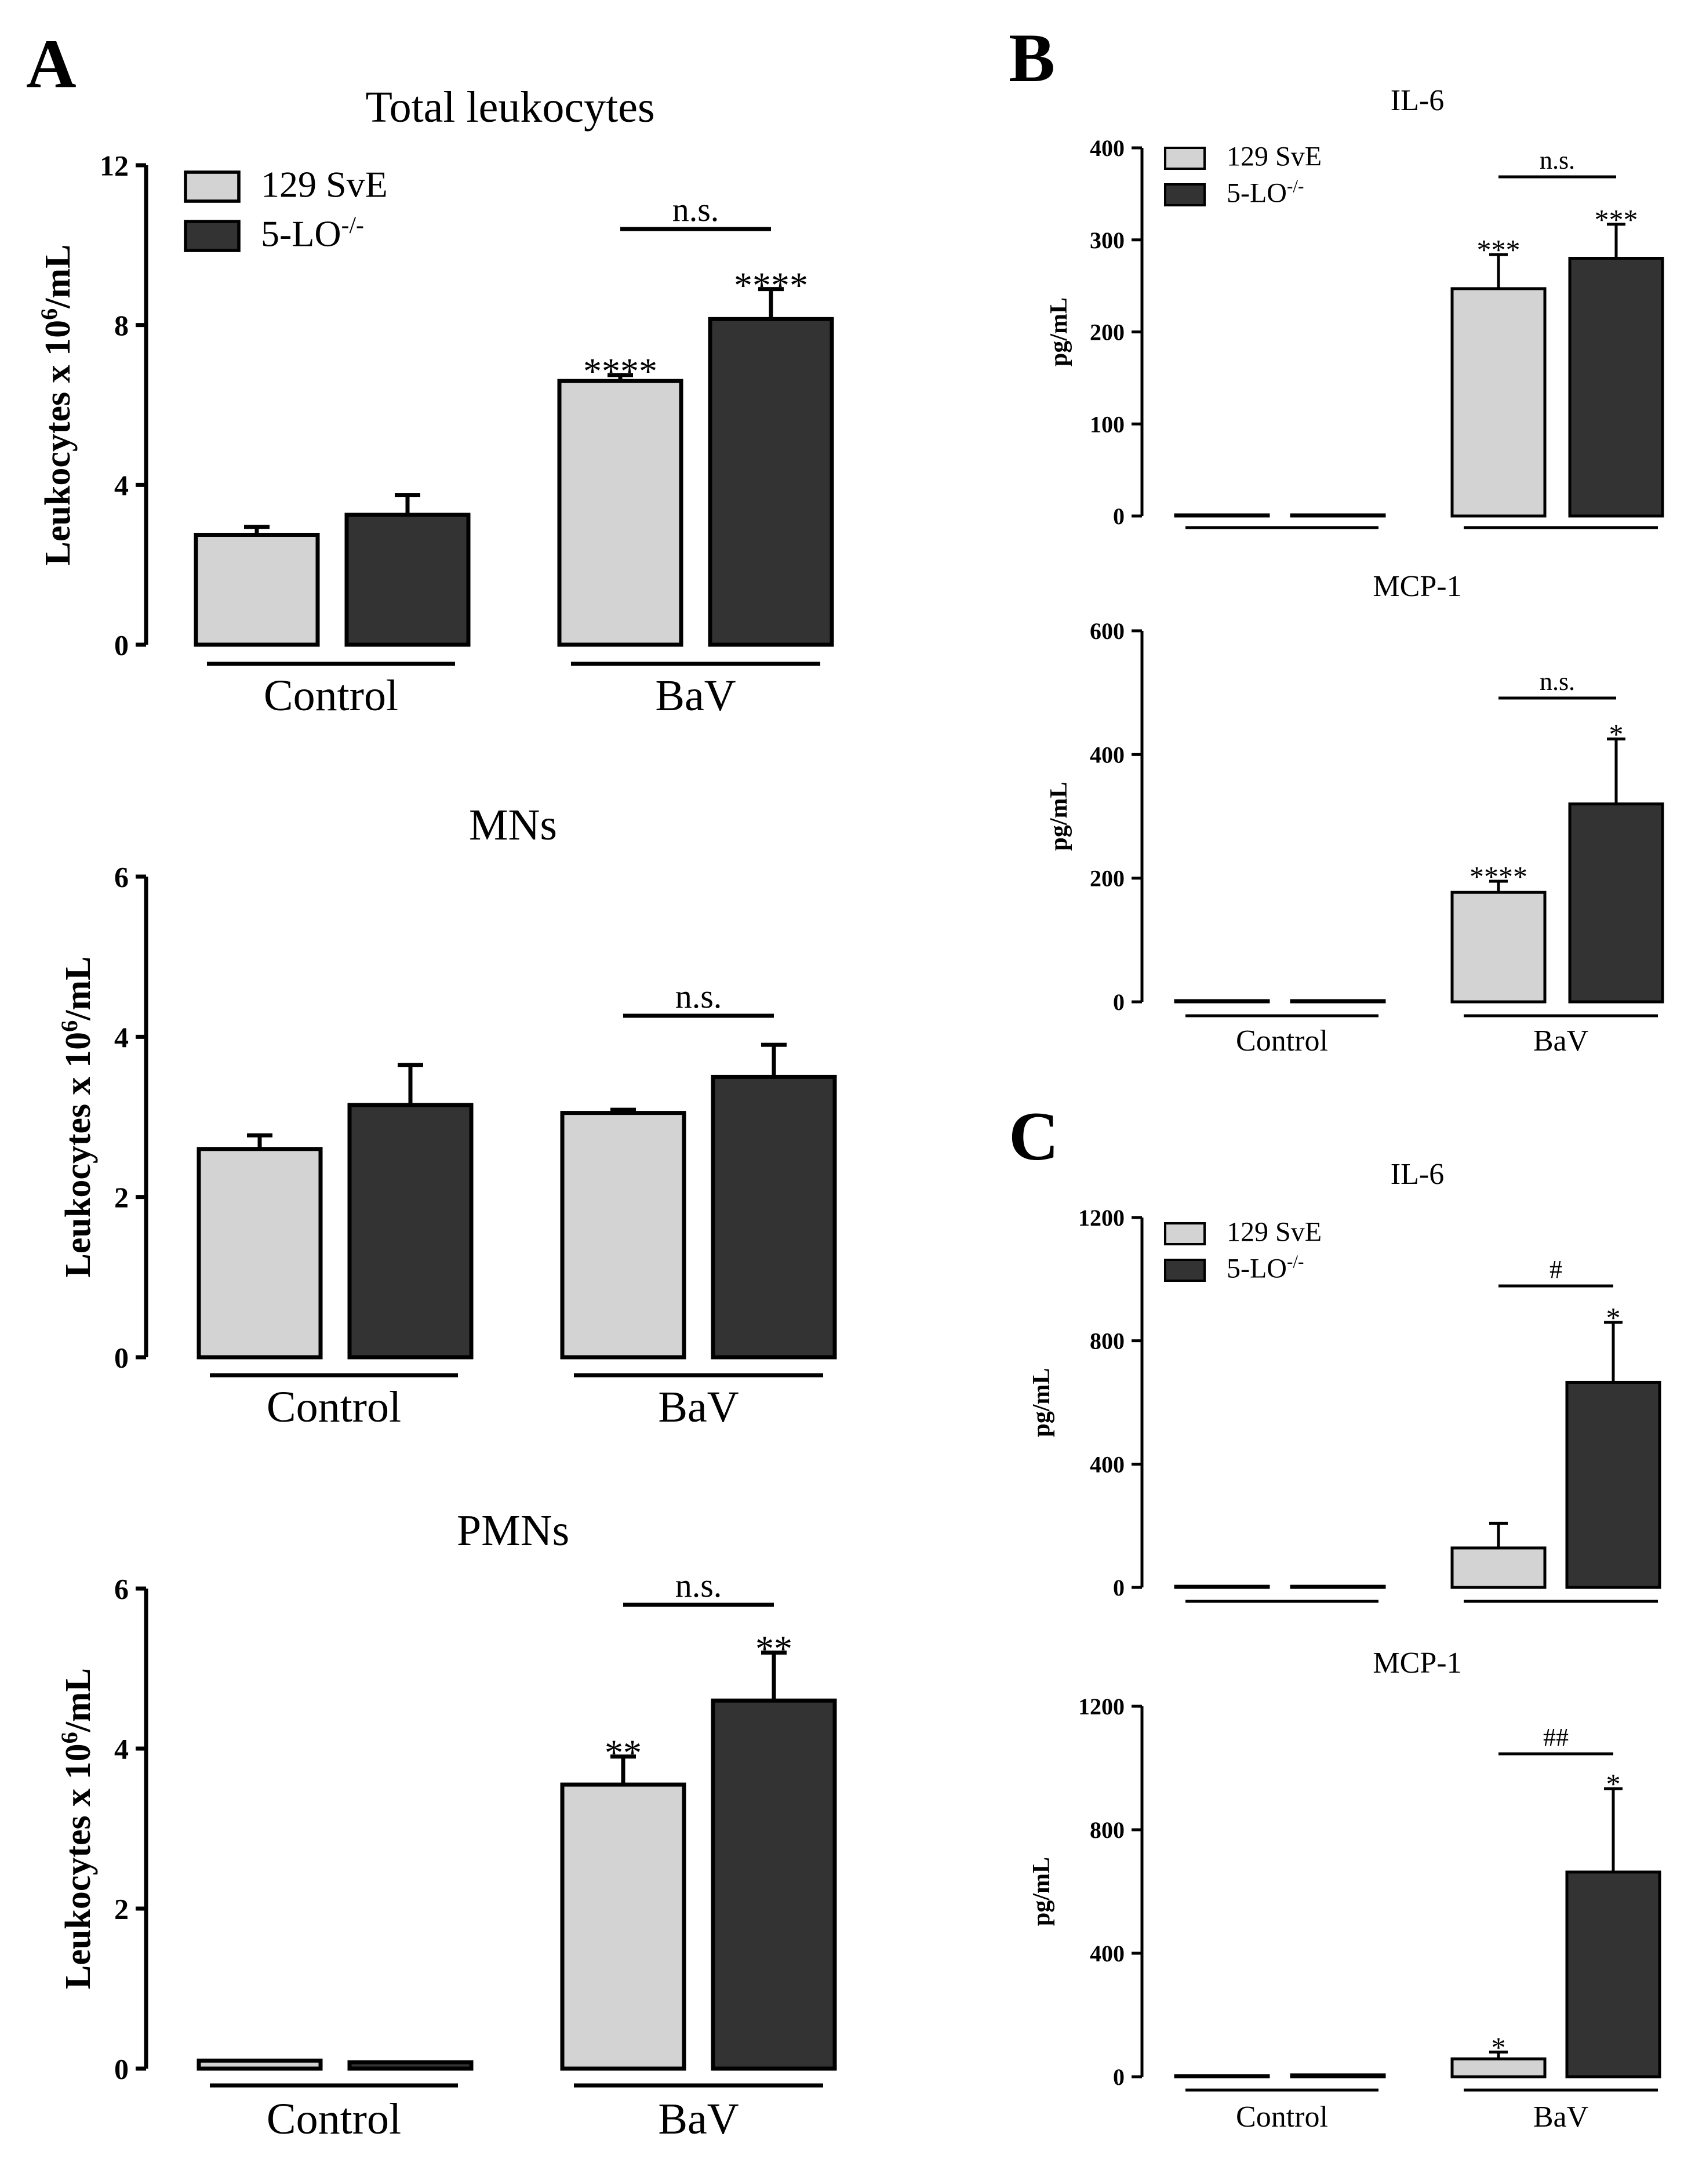 This screenshot has width=1695, height=2184. What do you see at coordinates (51, 63) in the screenshot?
I see `panel-label-a: A` at bounding box center [51, 63].